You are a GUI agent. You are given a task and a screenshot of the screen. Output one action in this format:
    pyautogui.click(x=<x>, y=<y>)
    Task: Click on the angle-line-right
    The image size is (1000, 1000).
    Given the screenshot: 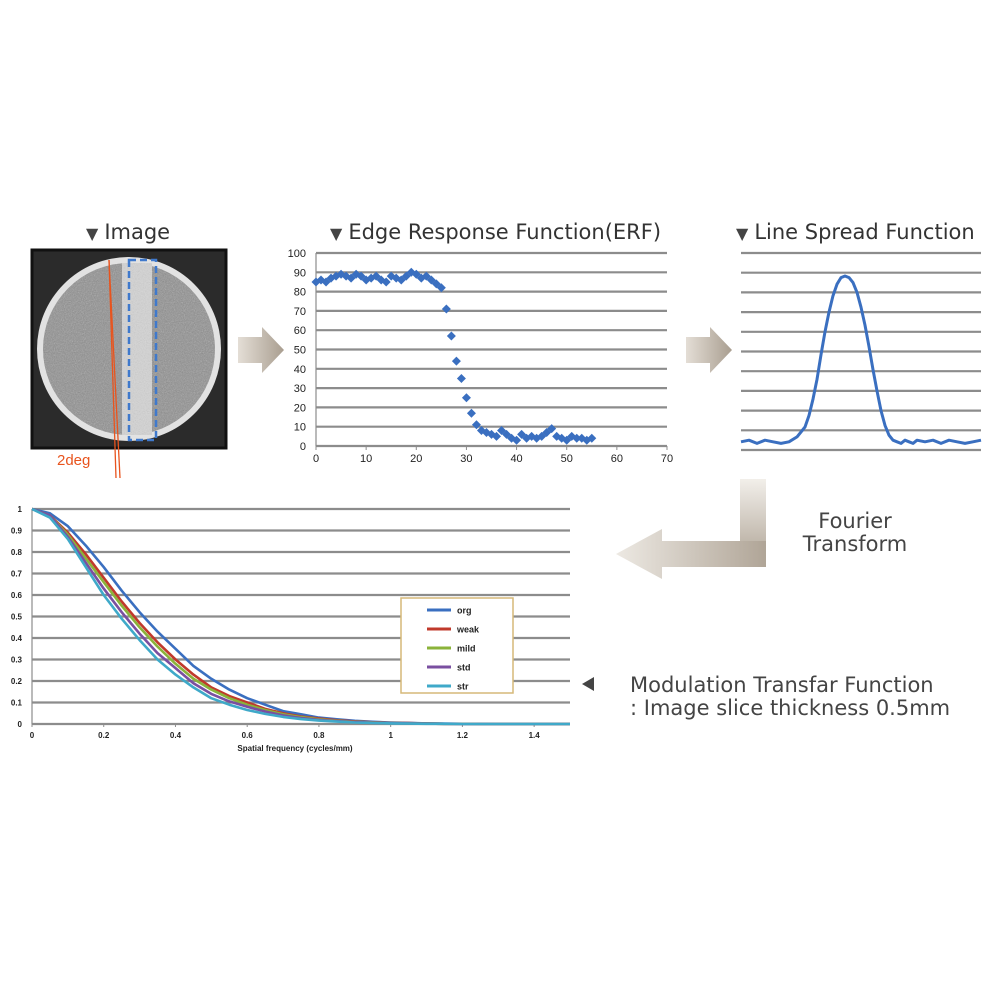 What is the action you would take?
    pyautogui.click(x=114, y=369)
    